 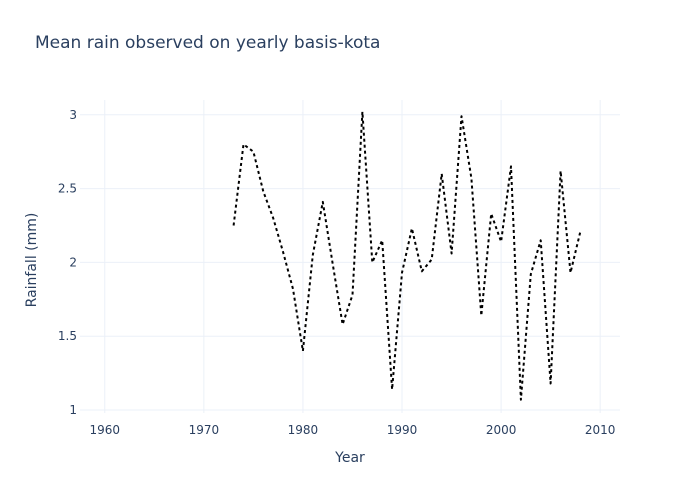 What do you see at coordinates (73, 115) in the screenshot?
I see `y-tick-label: 3` at bounding box center [73, 115].